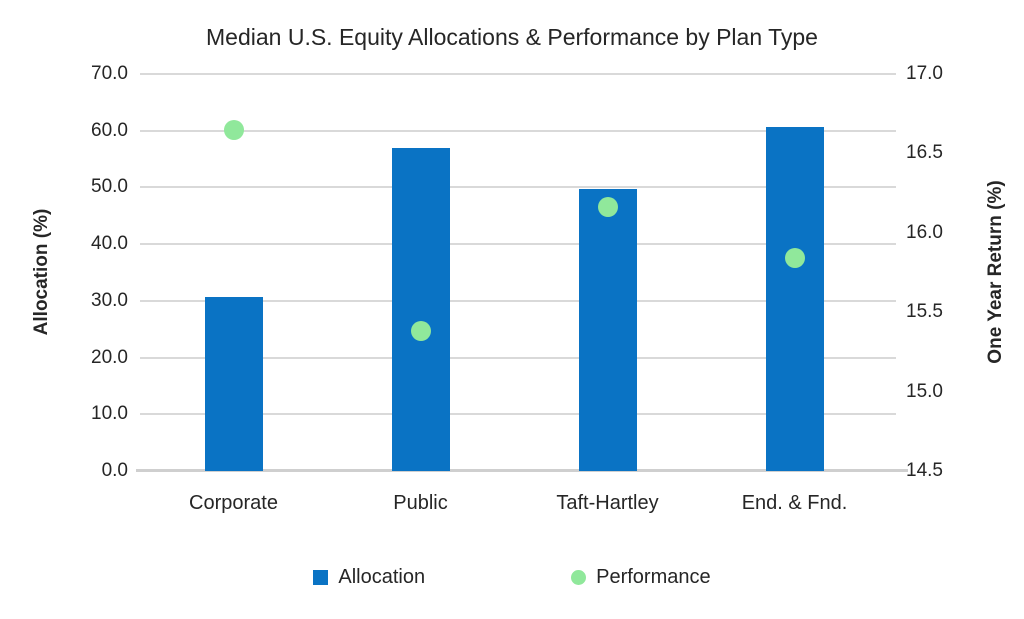  Describe the element at coordinates (109, 73) in the screenshot. I see `left-axis-tick-label: 70.0` at that location.